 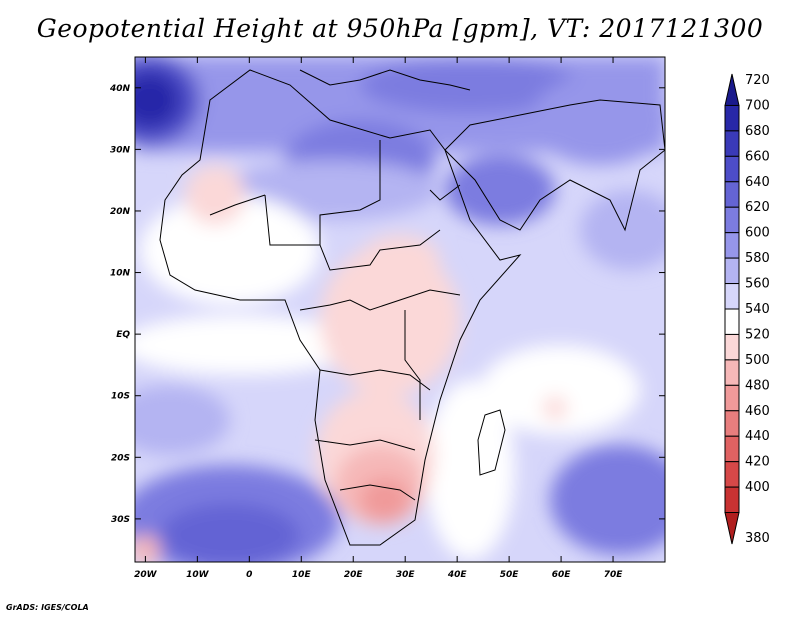 I want to click on colorbar-label: 520, so click(x=757, y=334).